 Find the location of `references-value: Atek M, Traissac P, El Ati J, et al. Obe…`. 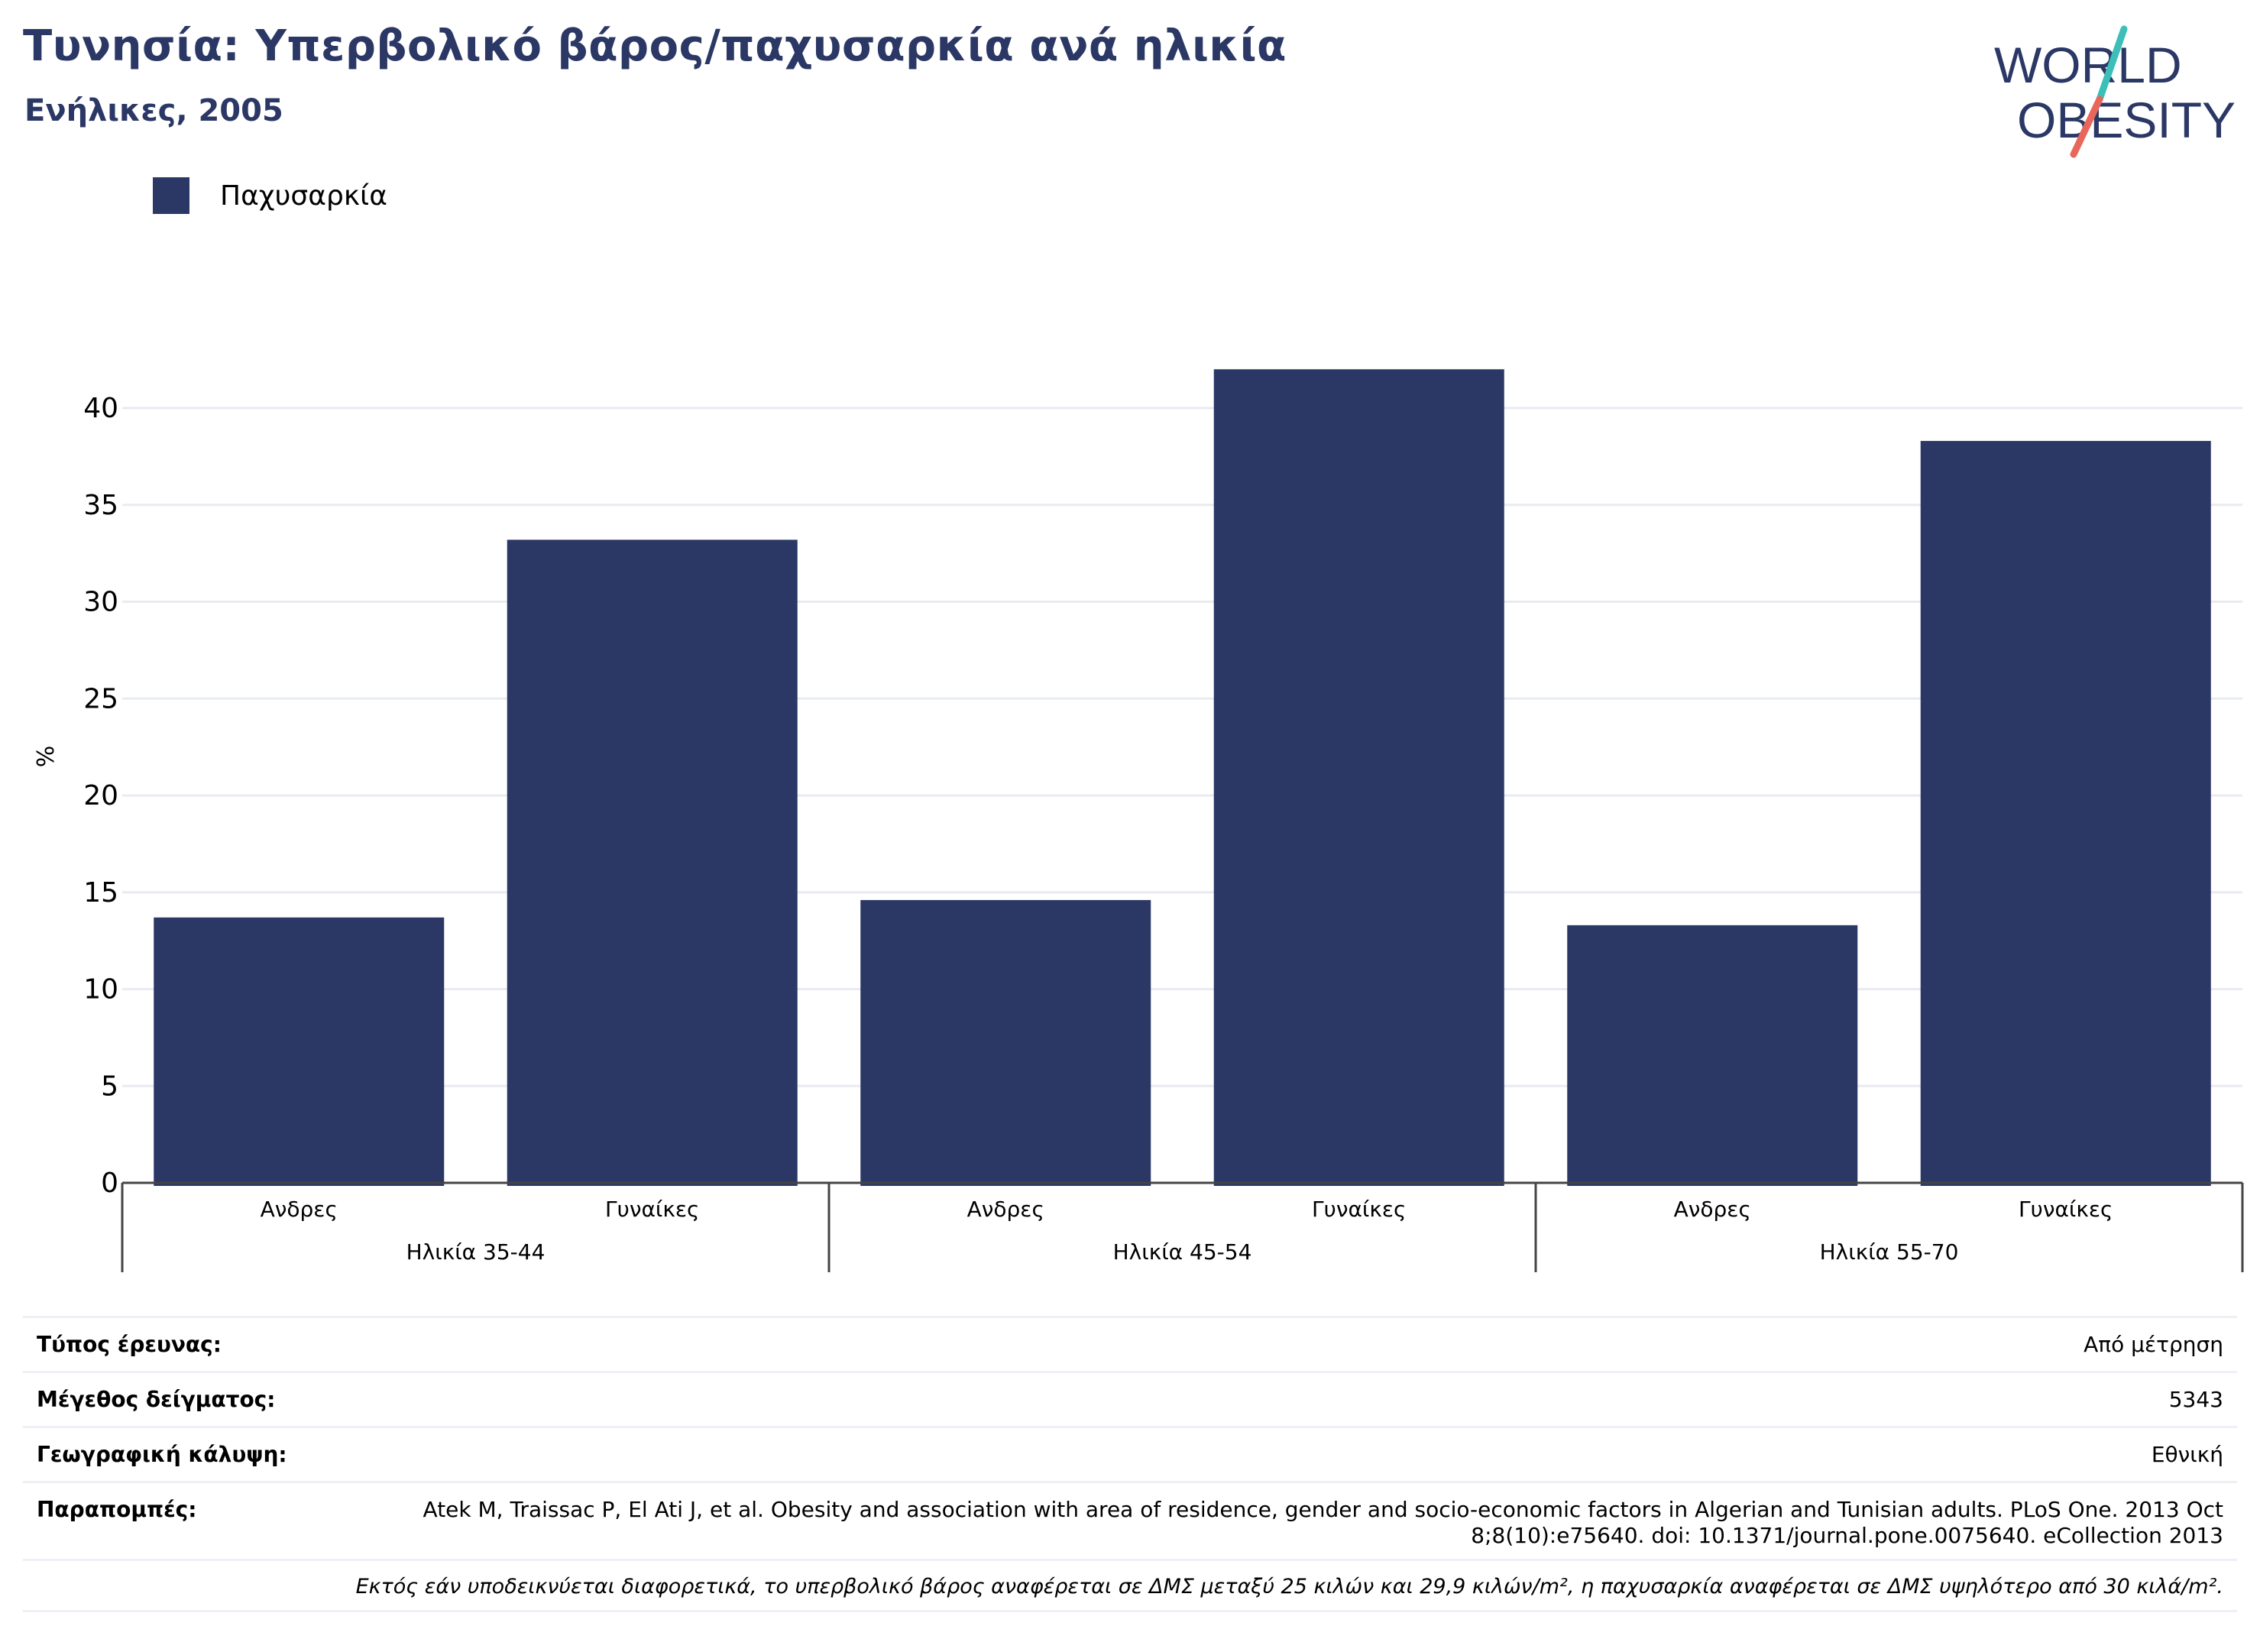

references-value: Atek M, Traissac P, El Ati J, et al. Obe… is located at coordinates (1323, 1522).